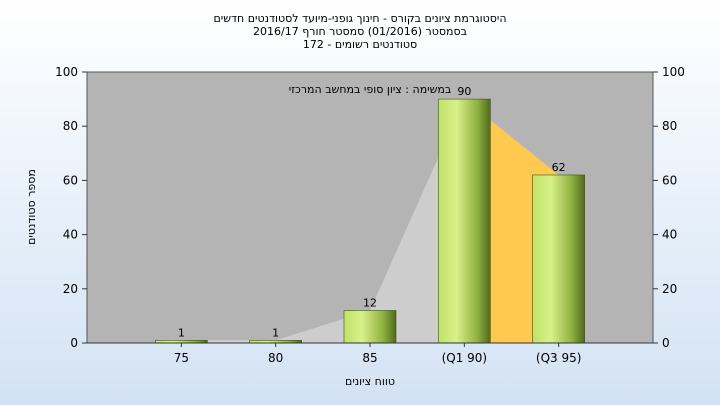 The image size is (720, 405). What do you see at coordinates (275, 358) in the screenshot?
I see `x-tick-label: 80` at bounding box center [275, 358].